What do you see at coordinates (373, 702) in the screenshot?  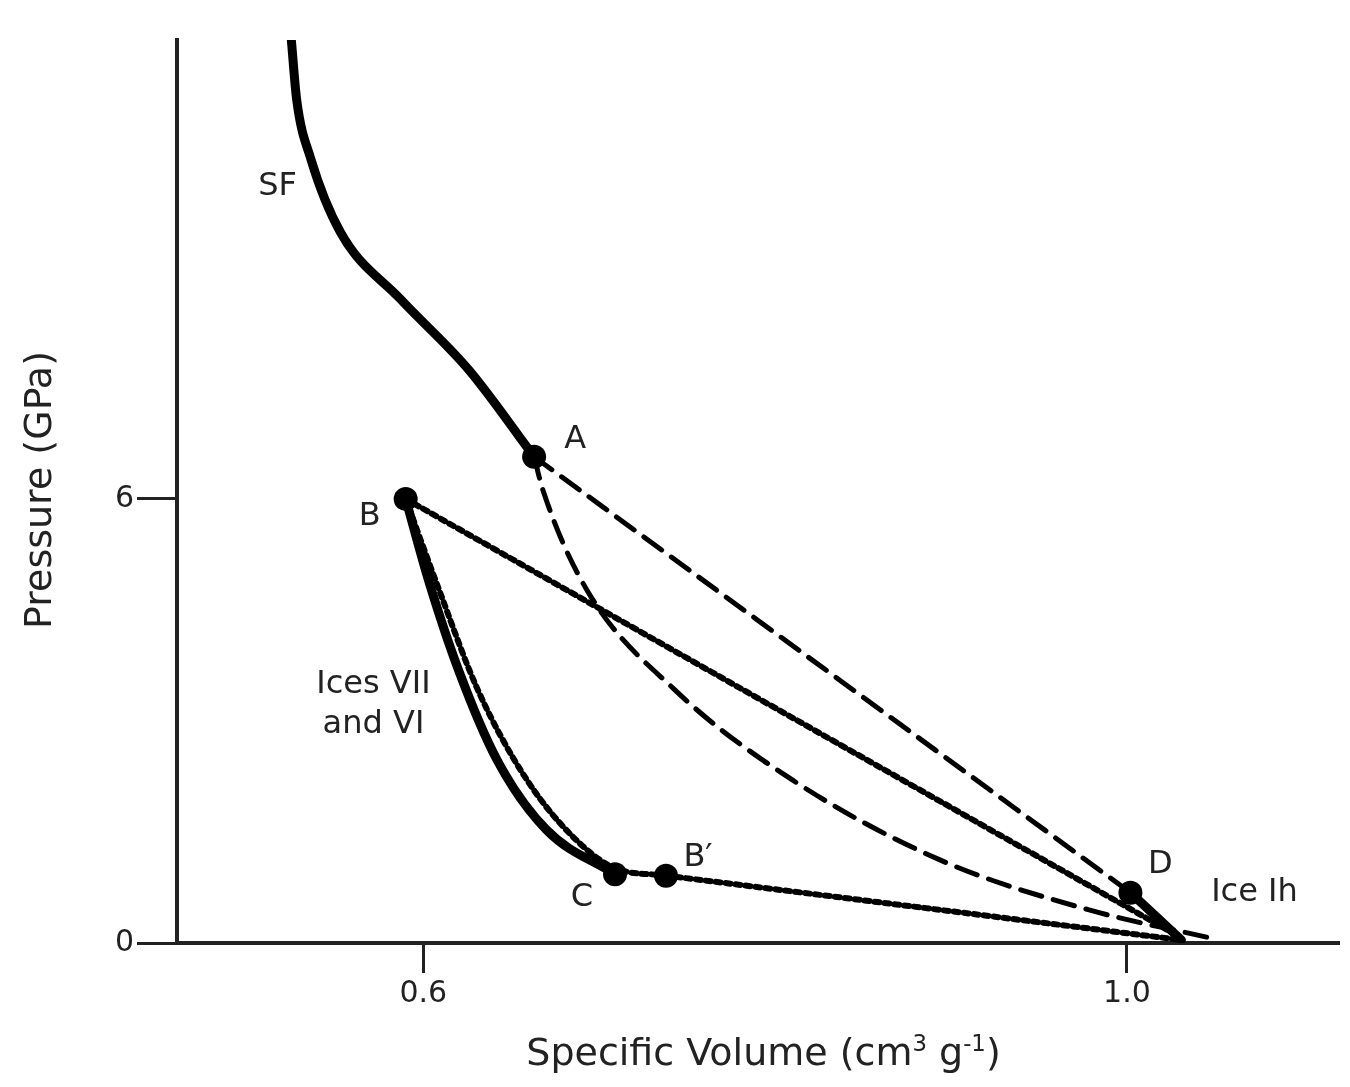 I see `annotation: Ices VII and VI` at bounding box center [373, 702].